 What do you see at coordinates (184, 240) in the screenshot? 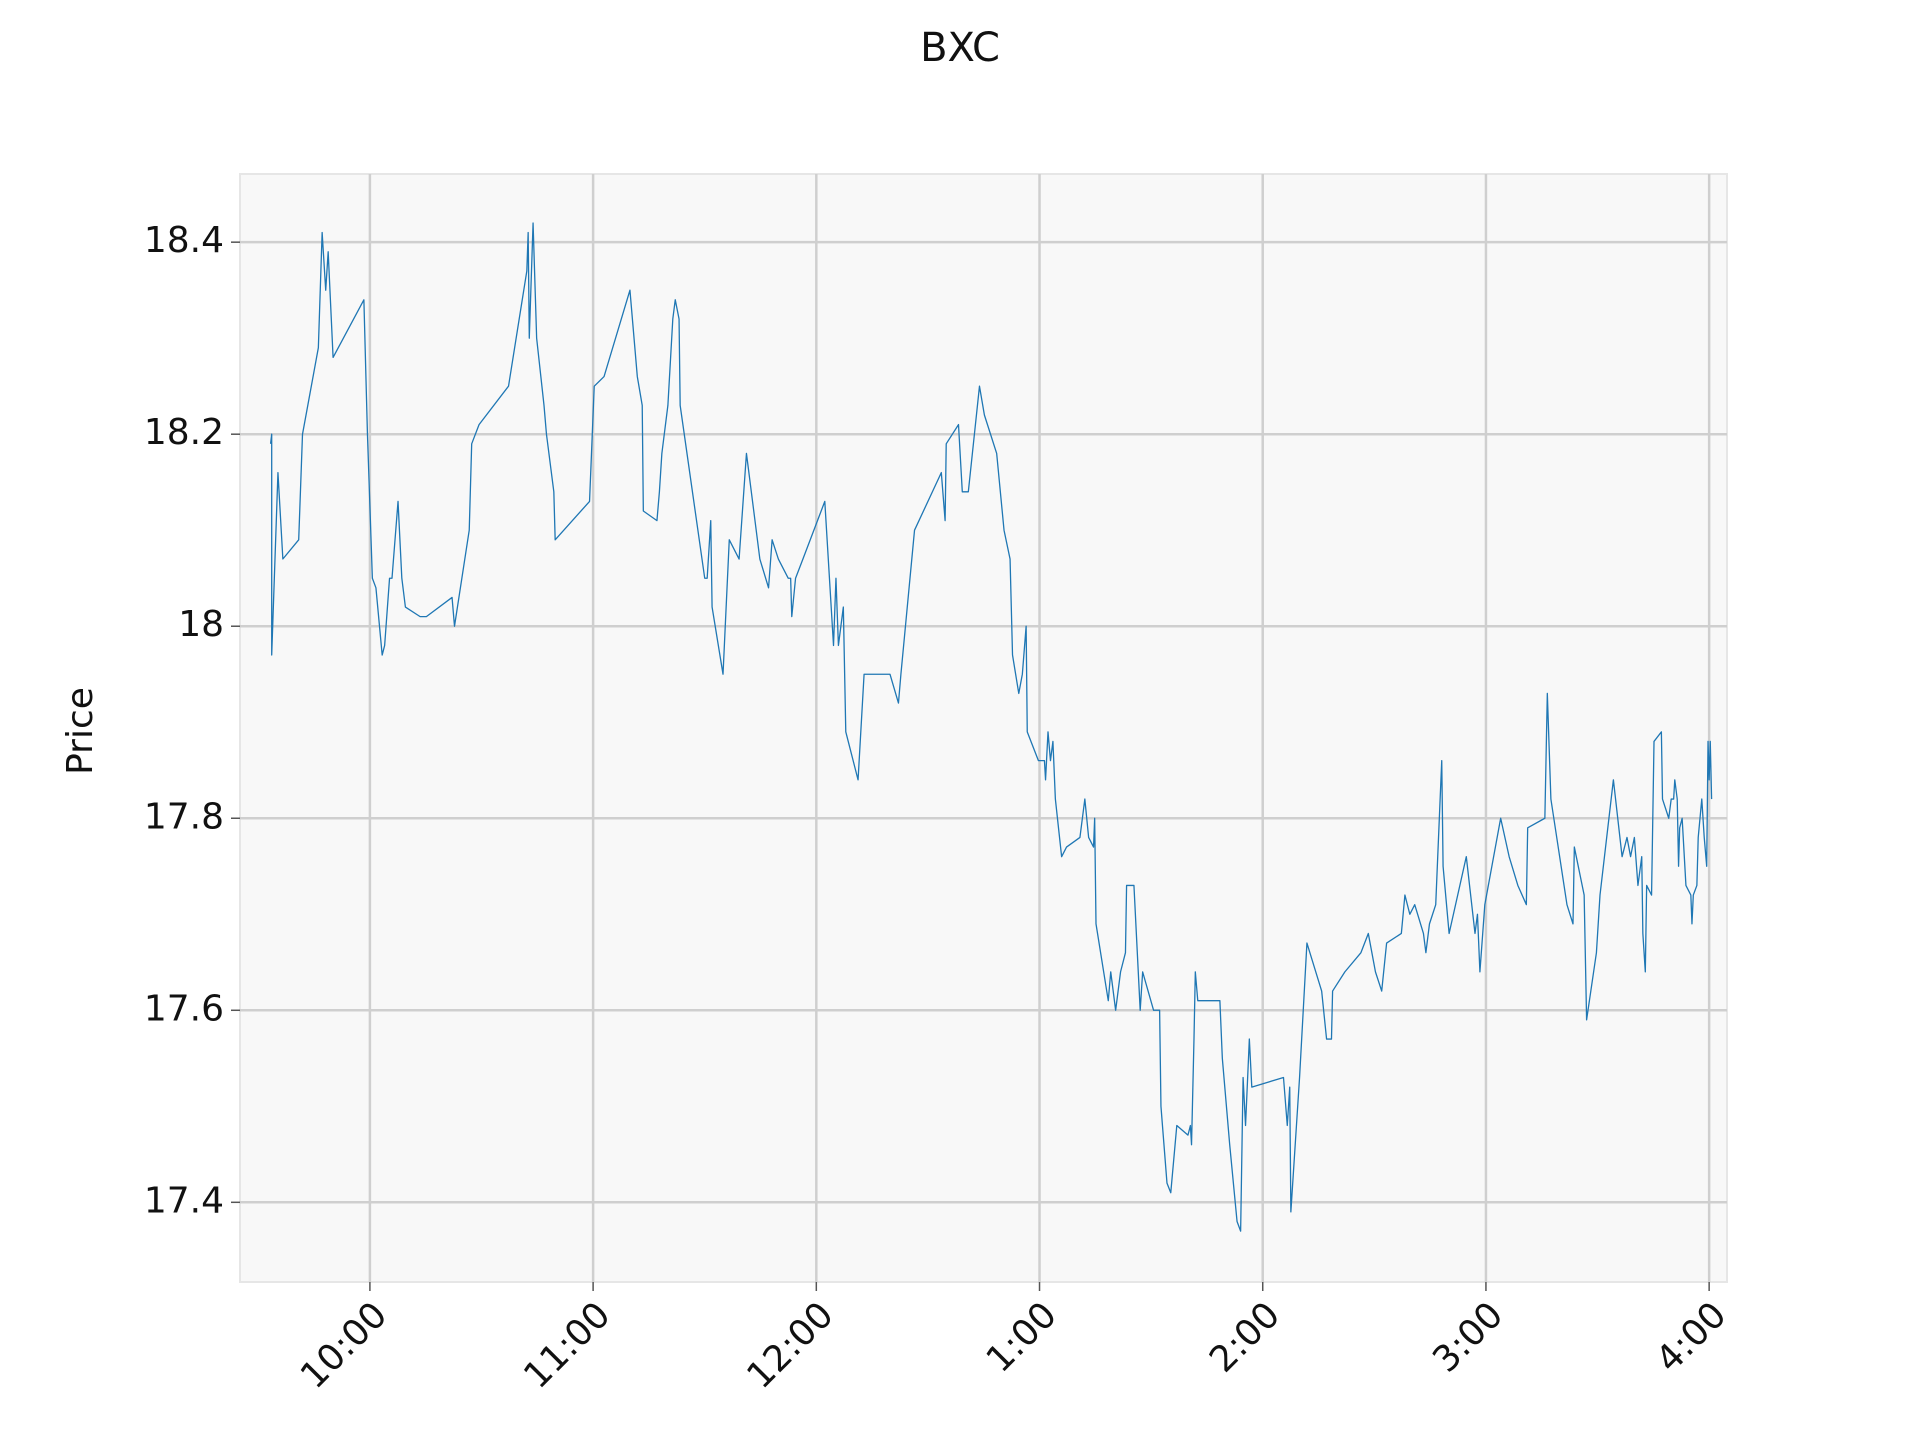
I see `y-tick-label: 18.4` at bounding box center [184, 240].